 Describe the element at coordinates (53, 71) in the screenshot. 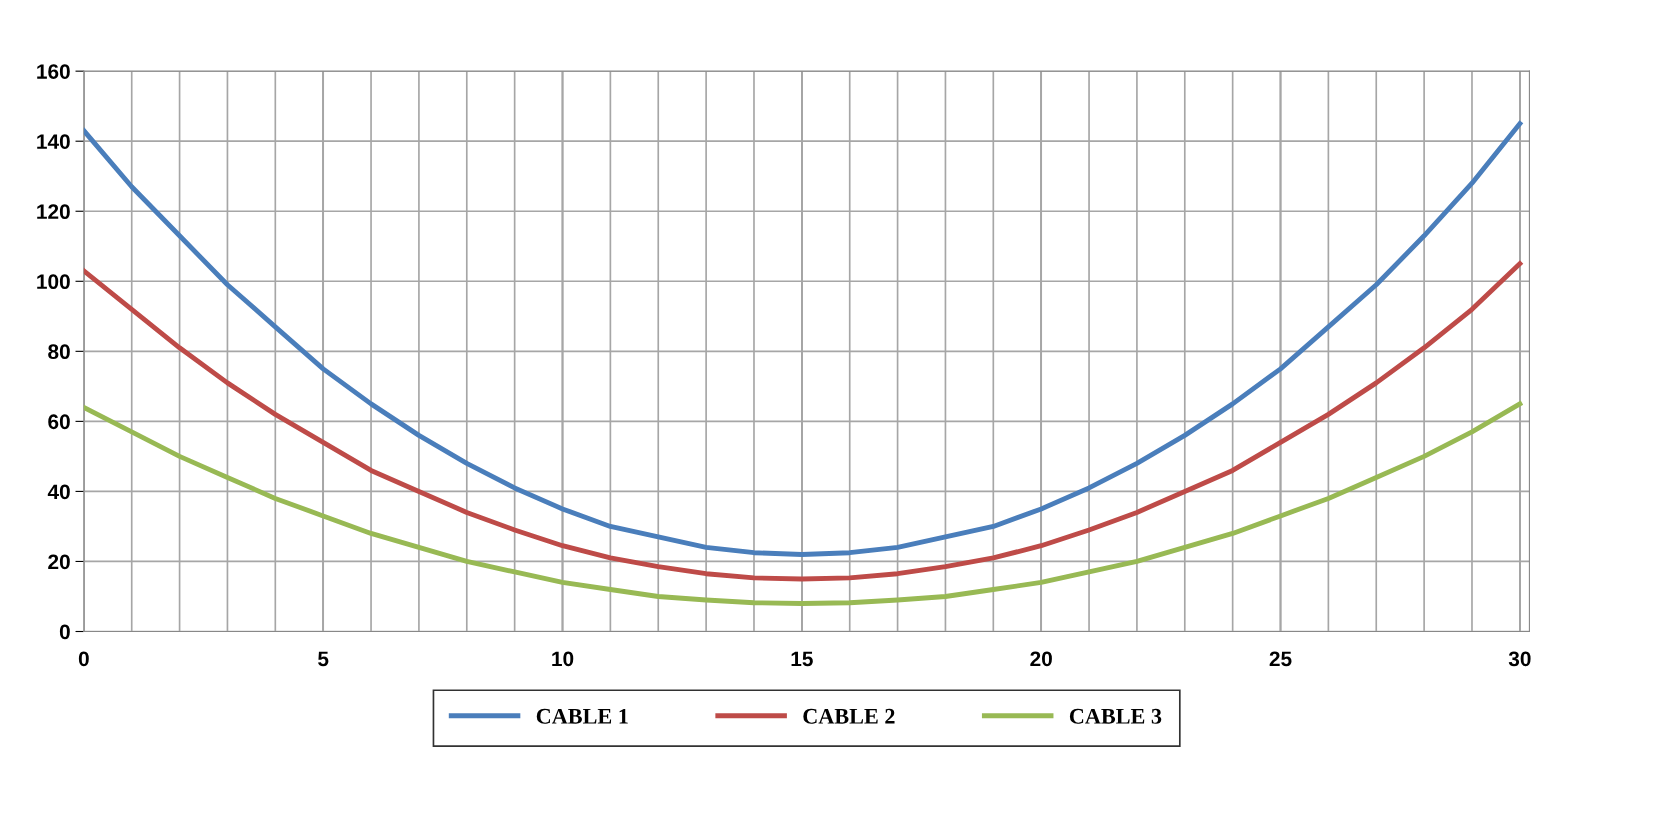

I see `y-tick-label: 160` at that location.